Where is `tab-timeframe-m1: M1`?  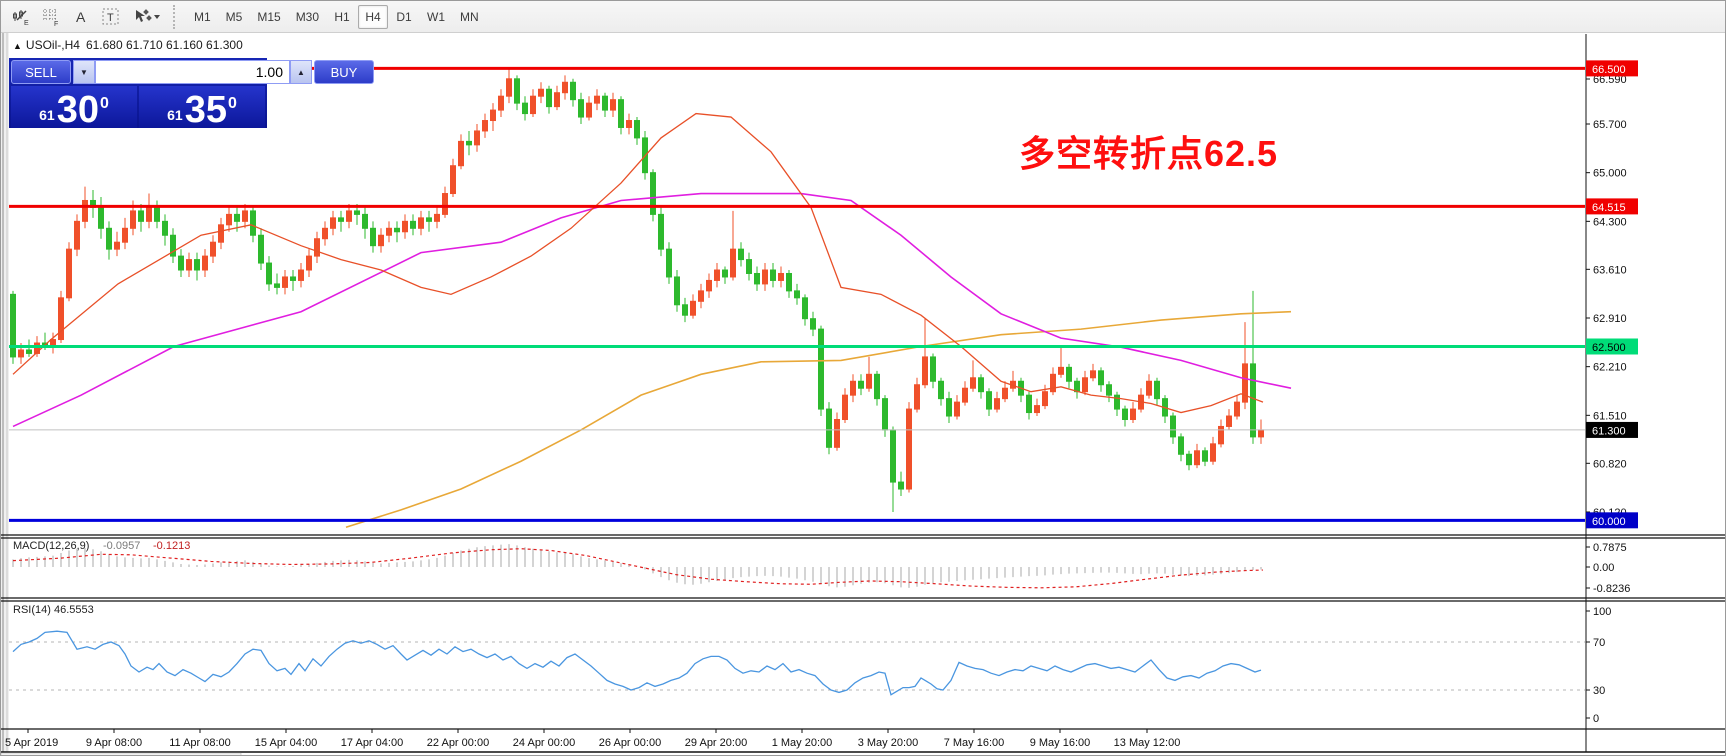 tab-timeframe-m1: M1 is located at coordinates (202, 16).